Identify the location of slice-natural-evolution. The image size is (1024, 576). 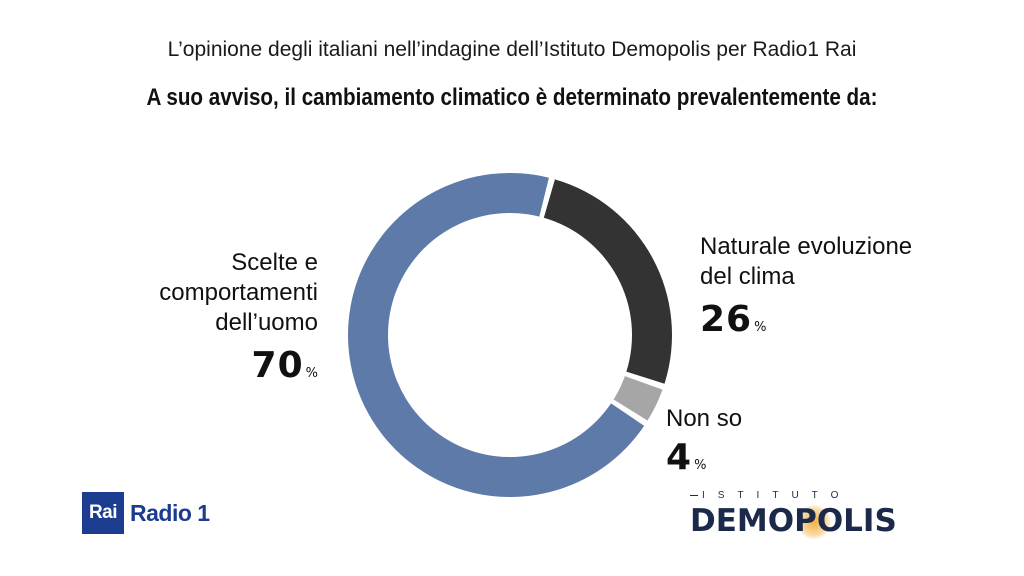
(607, 281).